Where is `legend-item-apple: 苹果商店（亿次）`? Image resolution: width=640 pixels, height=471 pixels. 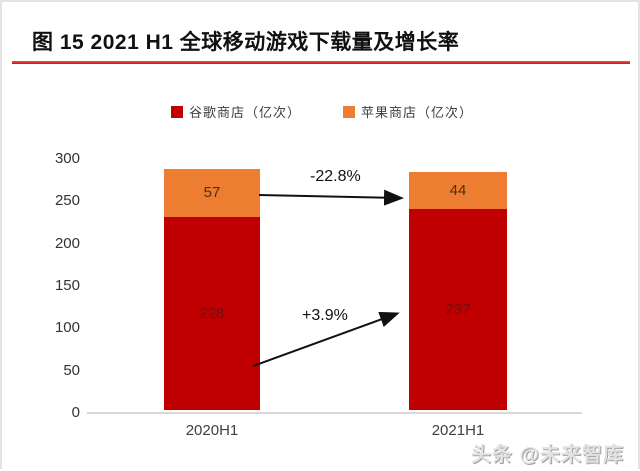 legend-item-apple: 苹果商店（亿次） is located at coordinates (408, 111).